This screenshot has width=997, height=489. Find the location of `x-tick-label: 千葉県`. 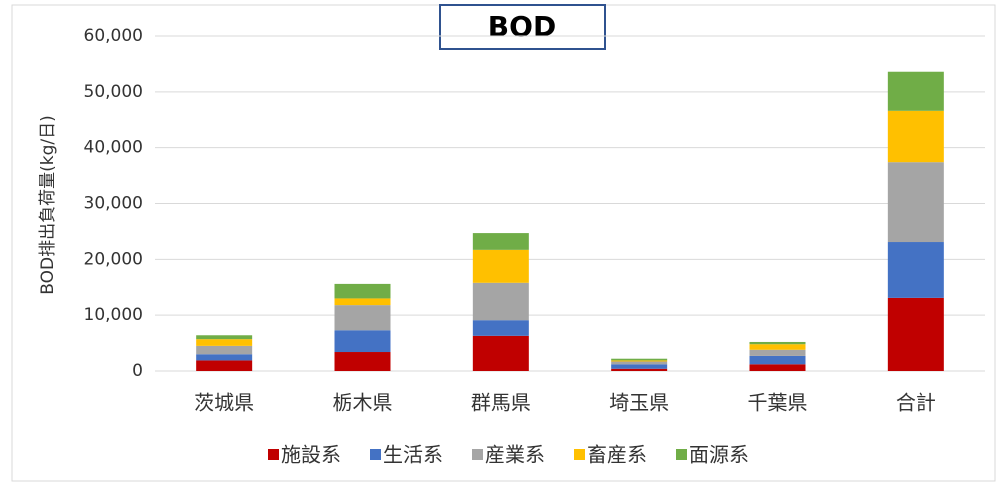

x-tick-label: 千葉県 is located at coordinates (778, 403).